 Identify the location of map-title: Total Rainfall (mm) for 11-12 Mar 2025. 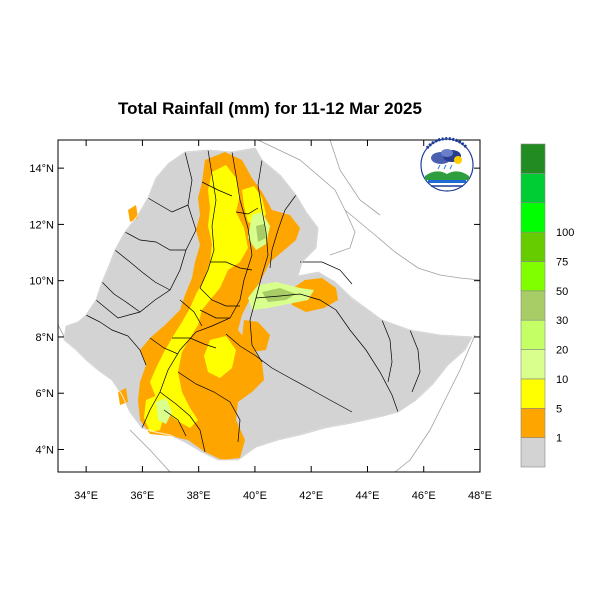
(270, 108).